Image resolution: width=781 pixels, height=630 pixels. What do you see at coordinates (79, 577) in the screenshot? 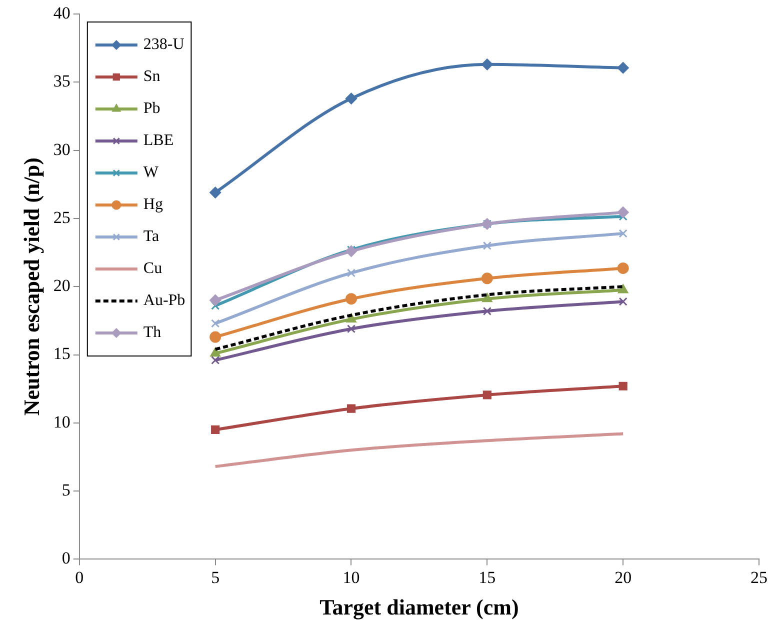
I see `x-tick-label: 0` at bounding box center [79, 577].